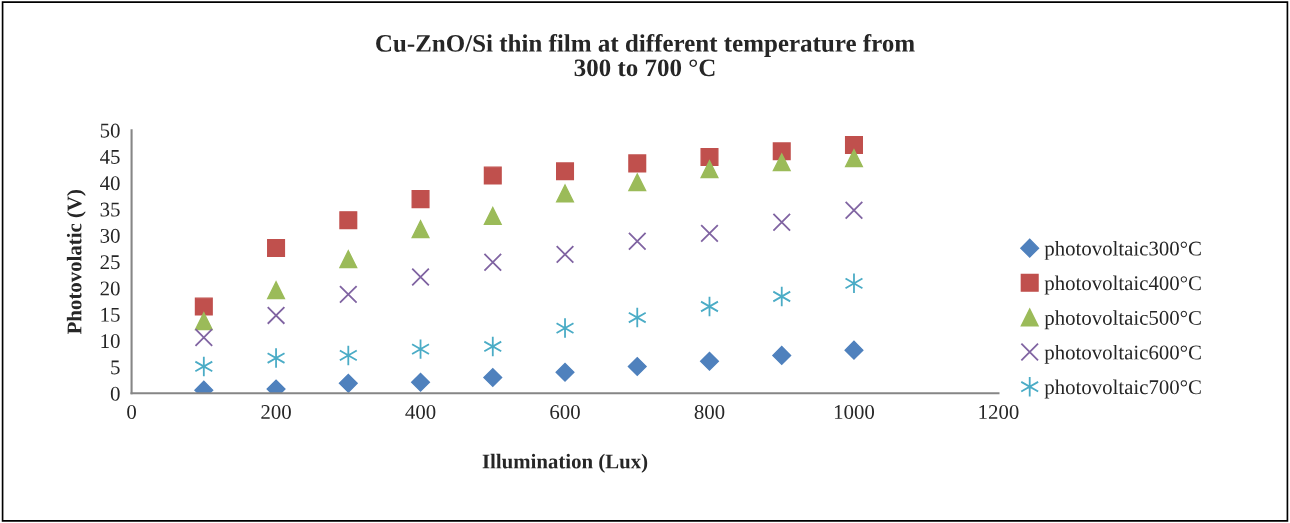  What do you see at coordinates (131, 412) in the screenshot?
I see `x-tick-label: 0` at bounding box center [131, 412].